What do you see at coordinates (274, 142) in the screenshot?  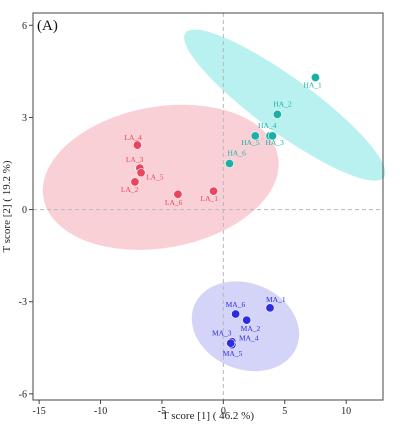 I see `point-label: HA_3` at bounding box center [274, 142].